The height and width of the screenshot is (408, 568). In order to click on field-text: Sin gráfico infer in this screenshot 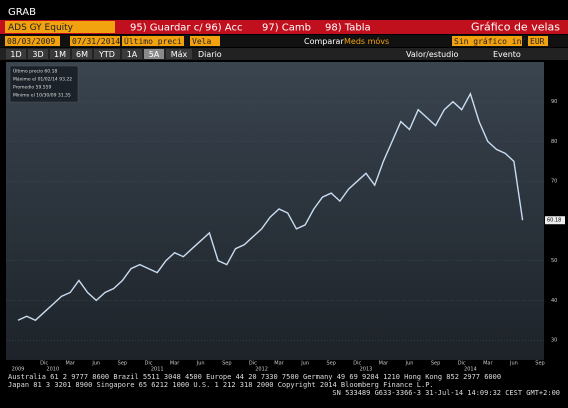, I will do `click(495, 41)`.